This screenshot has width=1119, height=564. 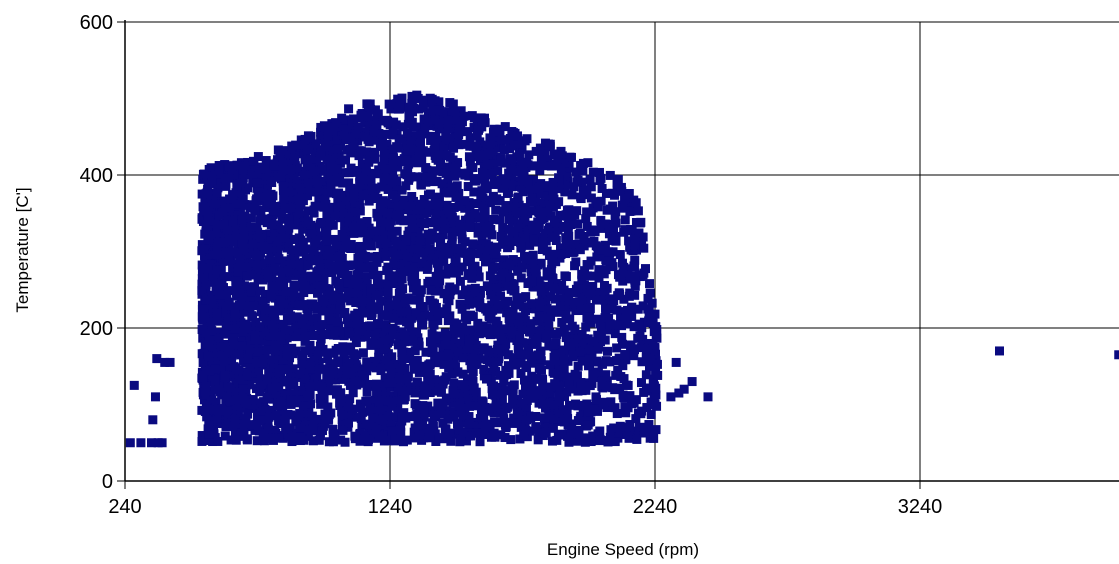 I want to click on data-point-2015, so click(x=333, y=133).